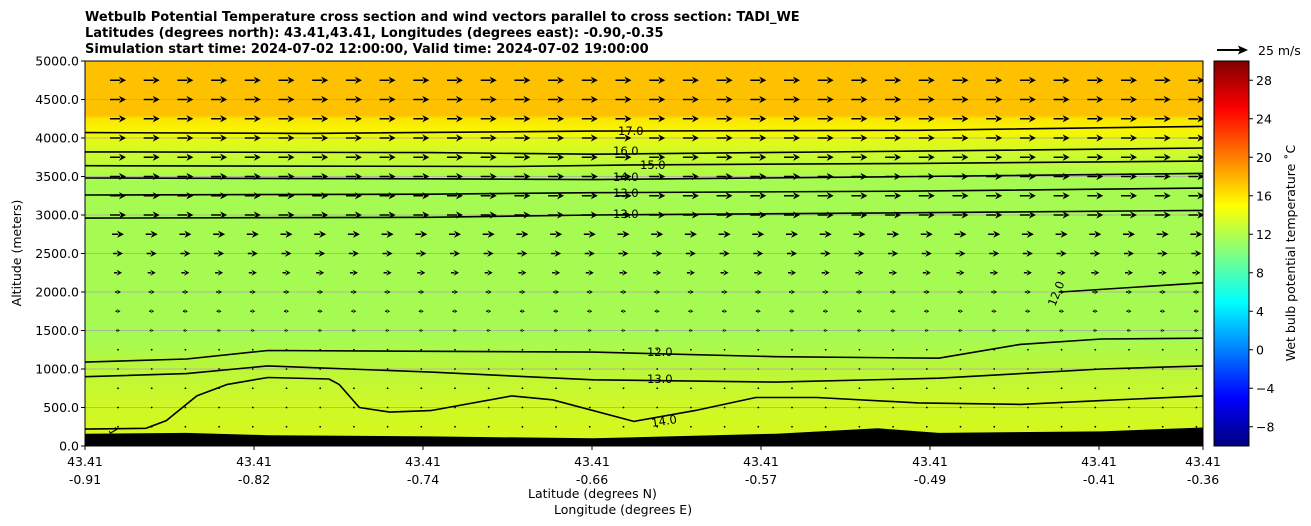  I want to click on y-tick-label: 4500.0, so click(57, 99).